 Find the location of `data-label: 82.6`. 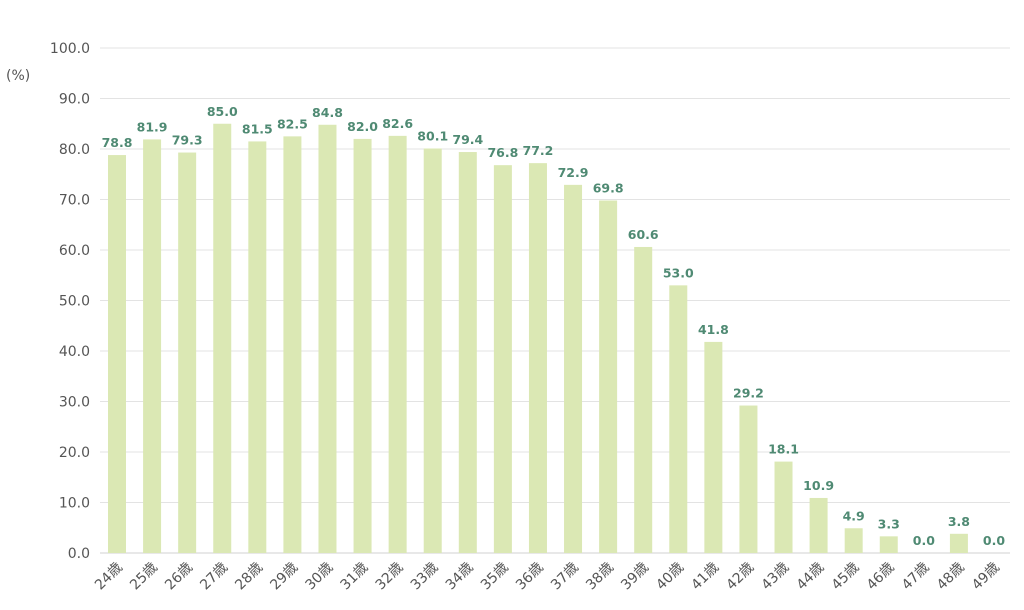

data-label: 82.6 is located at coordinates (397, 123).